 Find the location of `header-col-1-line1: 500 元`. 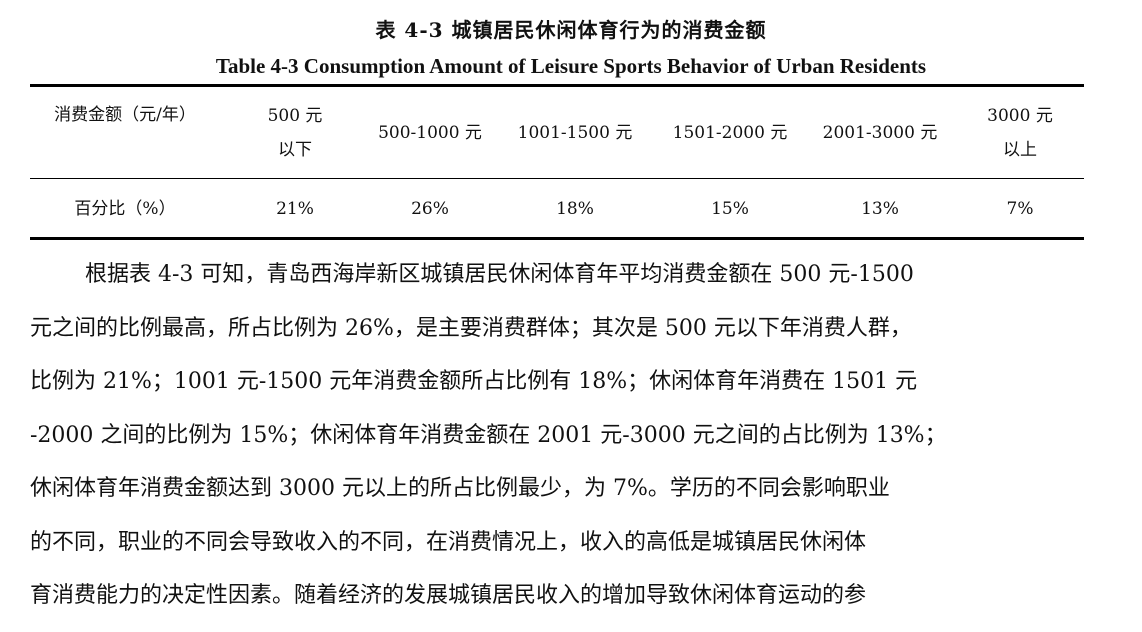

header-col-1-line1: 500 元 is located at coordinates (295, 116).